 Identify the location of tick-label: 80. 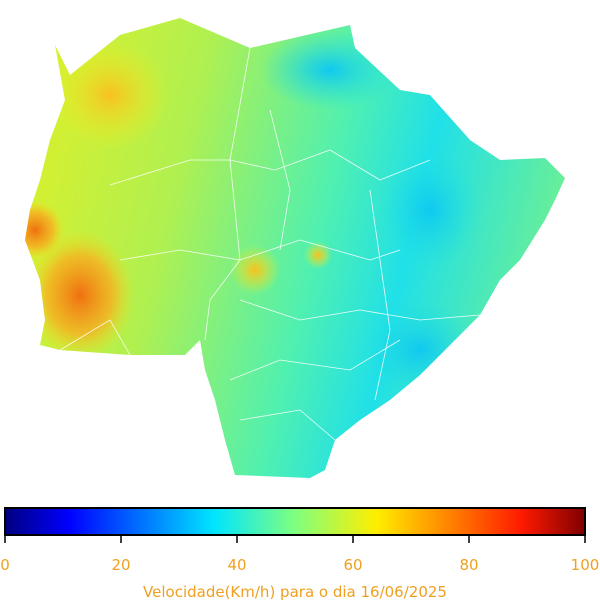
(468, 565).